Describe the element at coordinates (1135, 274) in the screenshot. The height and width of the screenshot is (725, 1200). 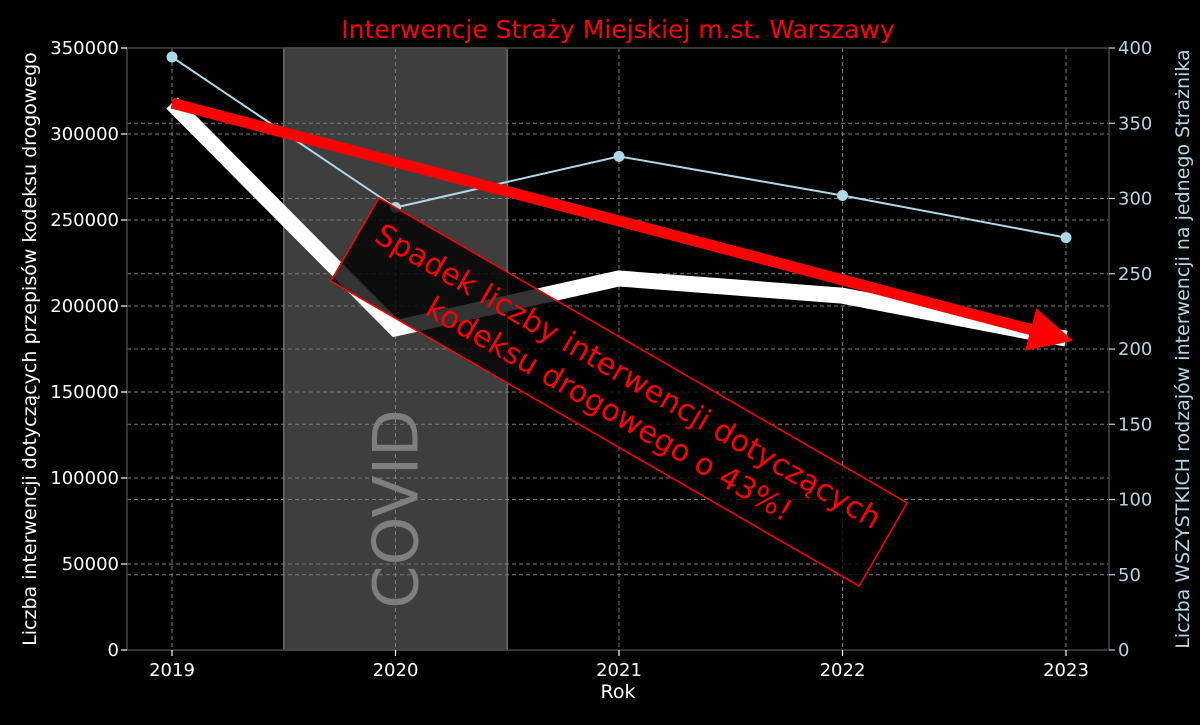
I see `y-tick-label-right: 250` at that location.